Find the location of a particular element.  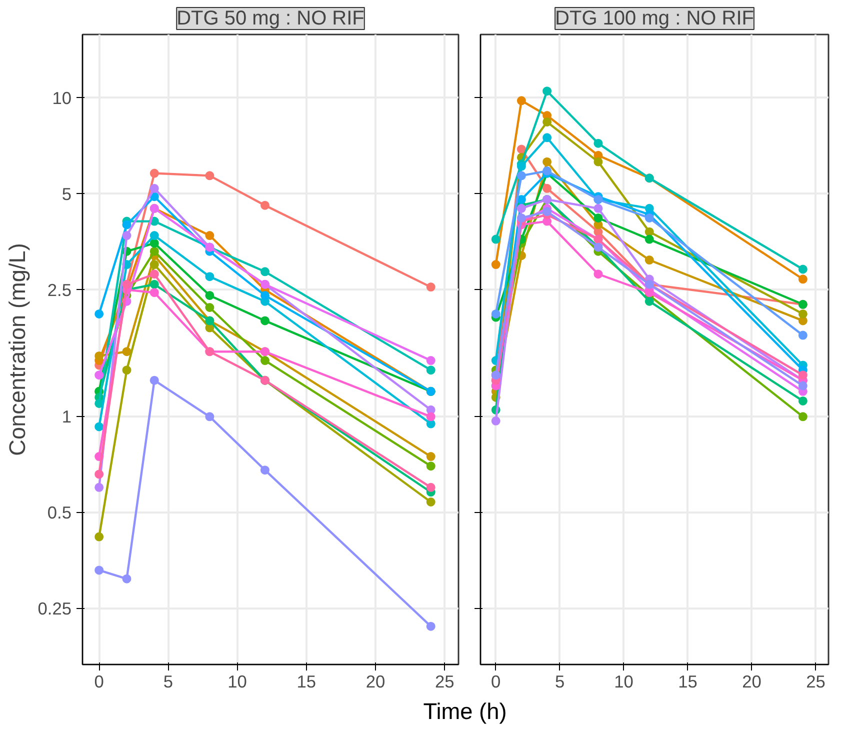

chart-title: DTG 50 mg : NO RIF is located at coordinates (270, 19).